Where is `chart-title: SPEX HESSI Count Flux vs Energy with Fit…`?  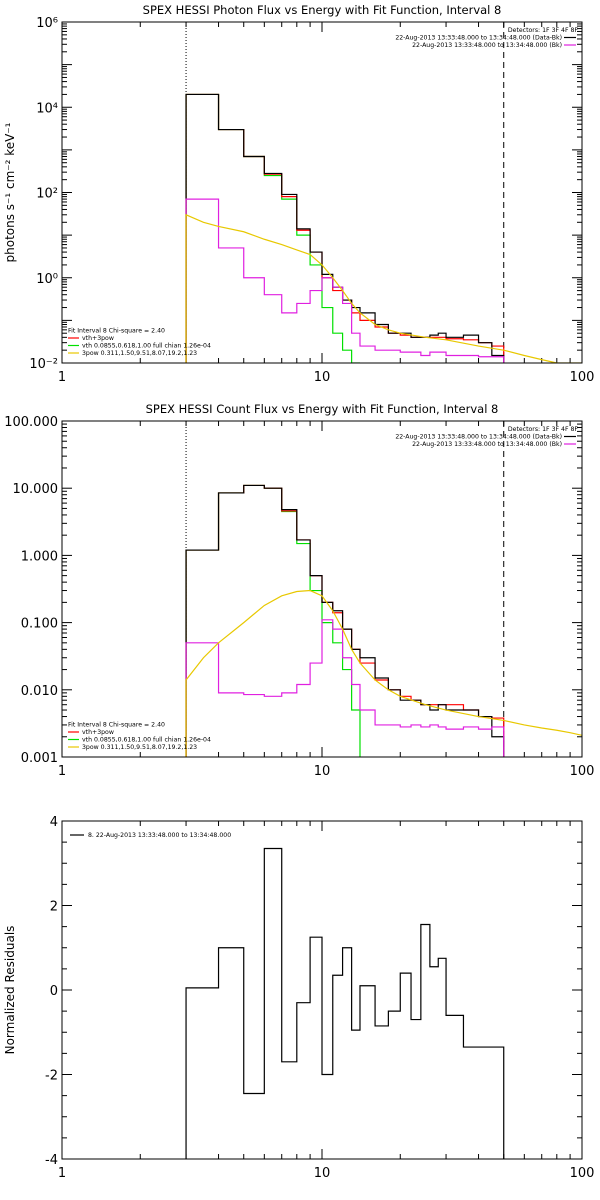
chart-title: SPEX HESSI Count Flux vs Energy with Fit… is located at coordinates (322, 409).